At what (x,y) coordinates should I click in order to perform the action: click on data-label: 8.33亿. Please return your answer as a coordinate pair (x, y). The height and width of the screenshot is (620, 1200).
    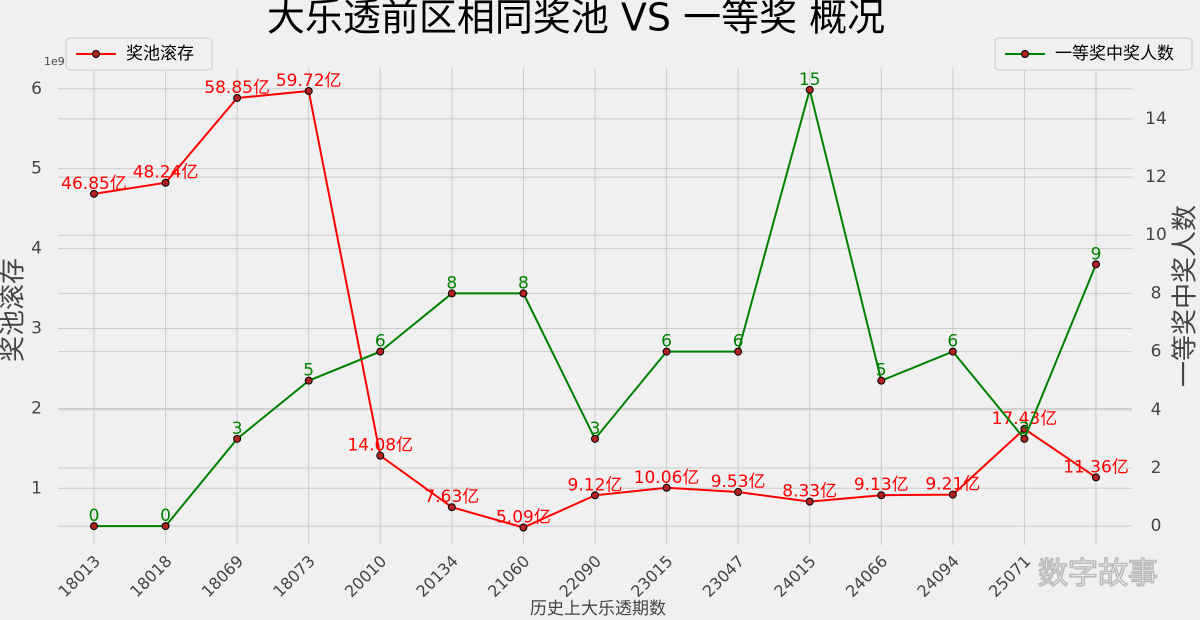
    Looking at the image, I should click on (809, 492).